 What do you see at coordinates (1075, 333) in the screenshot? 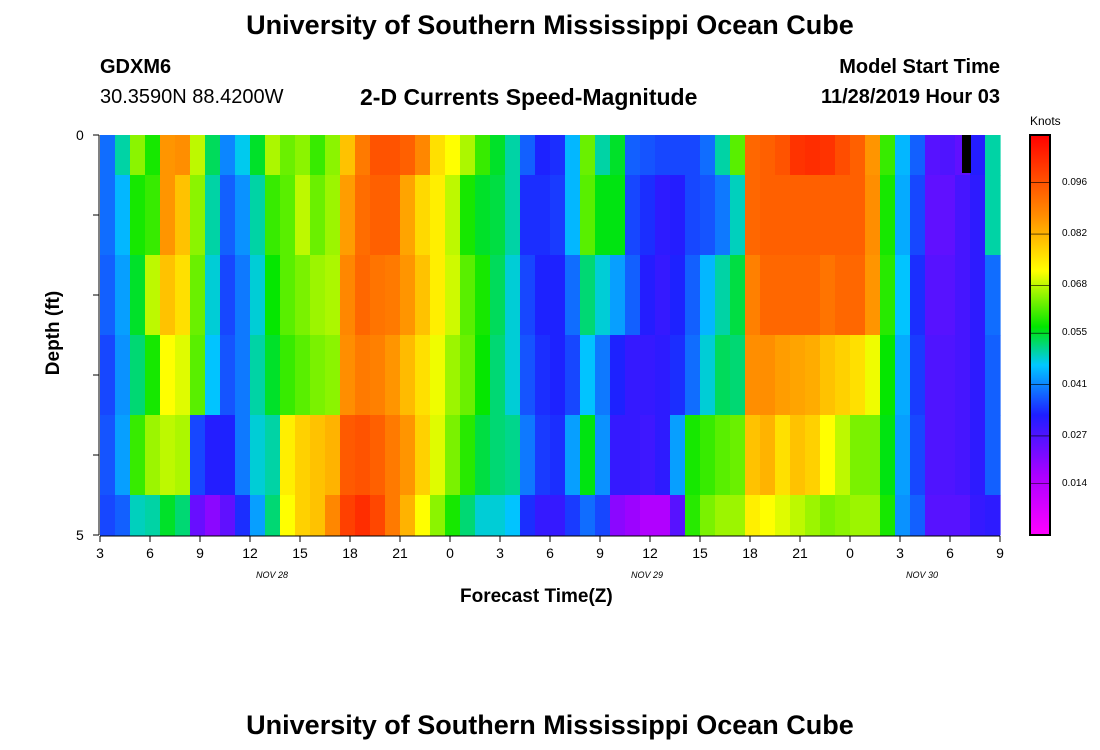
I see `colorbar-tick-label: 0.055` at bounding box center [1075, 333].